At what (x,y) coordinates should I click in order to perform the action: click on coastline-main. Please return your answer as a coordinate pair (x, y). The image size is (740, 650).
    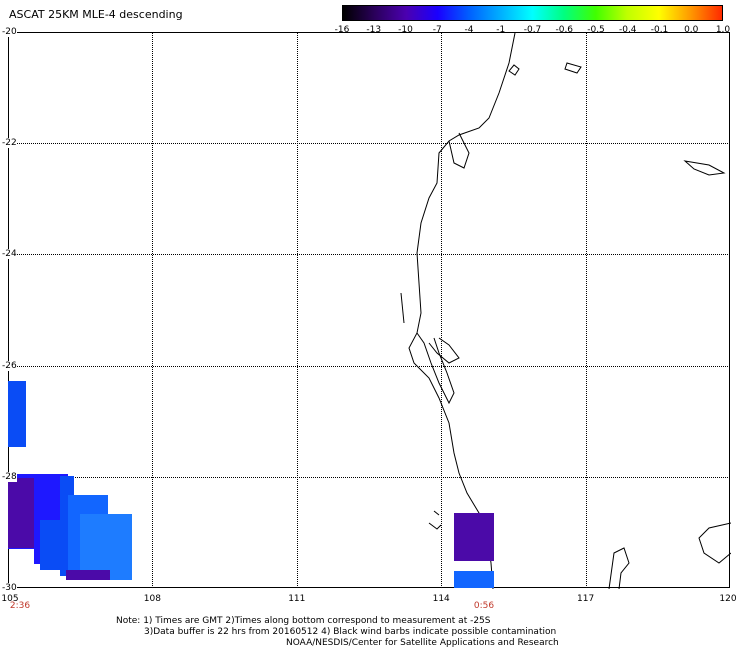
    Looking at the image, I should click on (462, 311).